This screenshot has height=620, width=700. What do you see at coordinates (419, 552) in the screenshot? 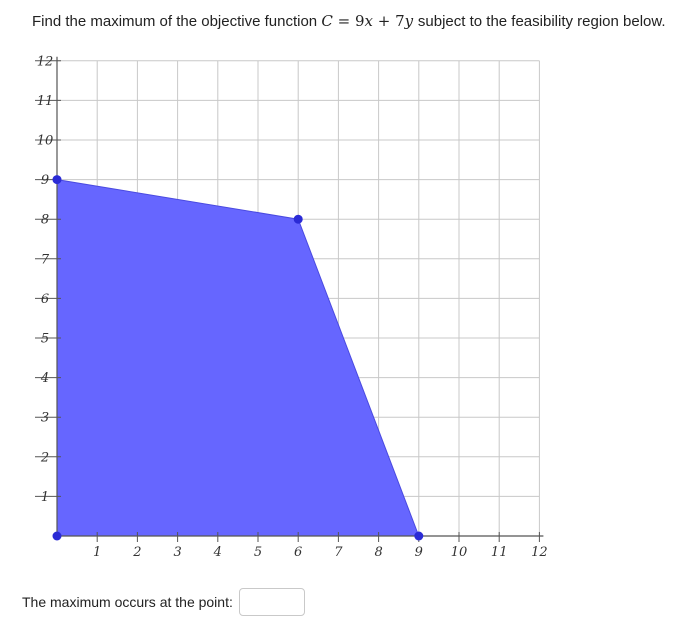
I see `x-tick-label: 9` at bounding box center [419, 552].